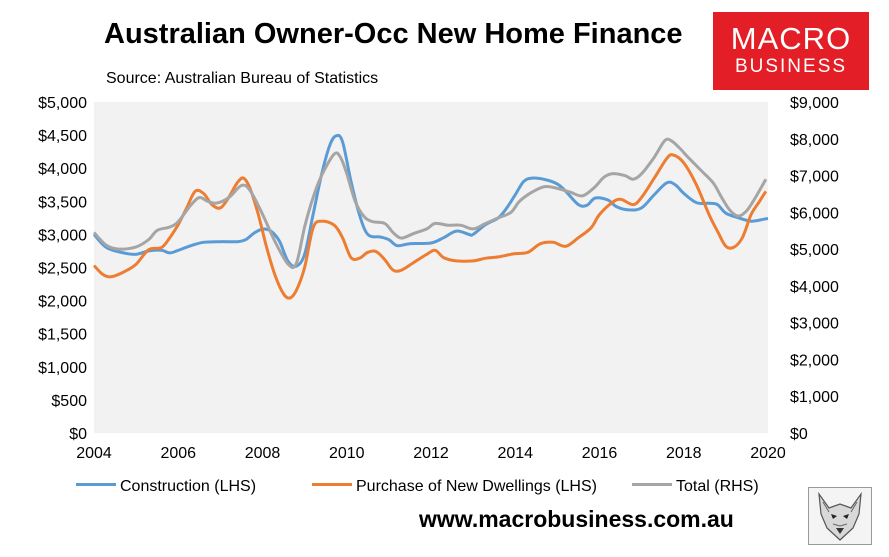 The width and height of the screenshot is (889, 557). I want to click on left-tick-label: $0, so click(78, 434).